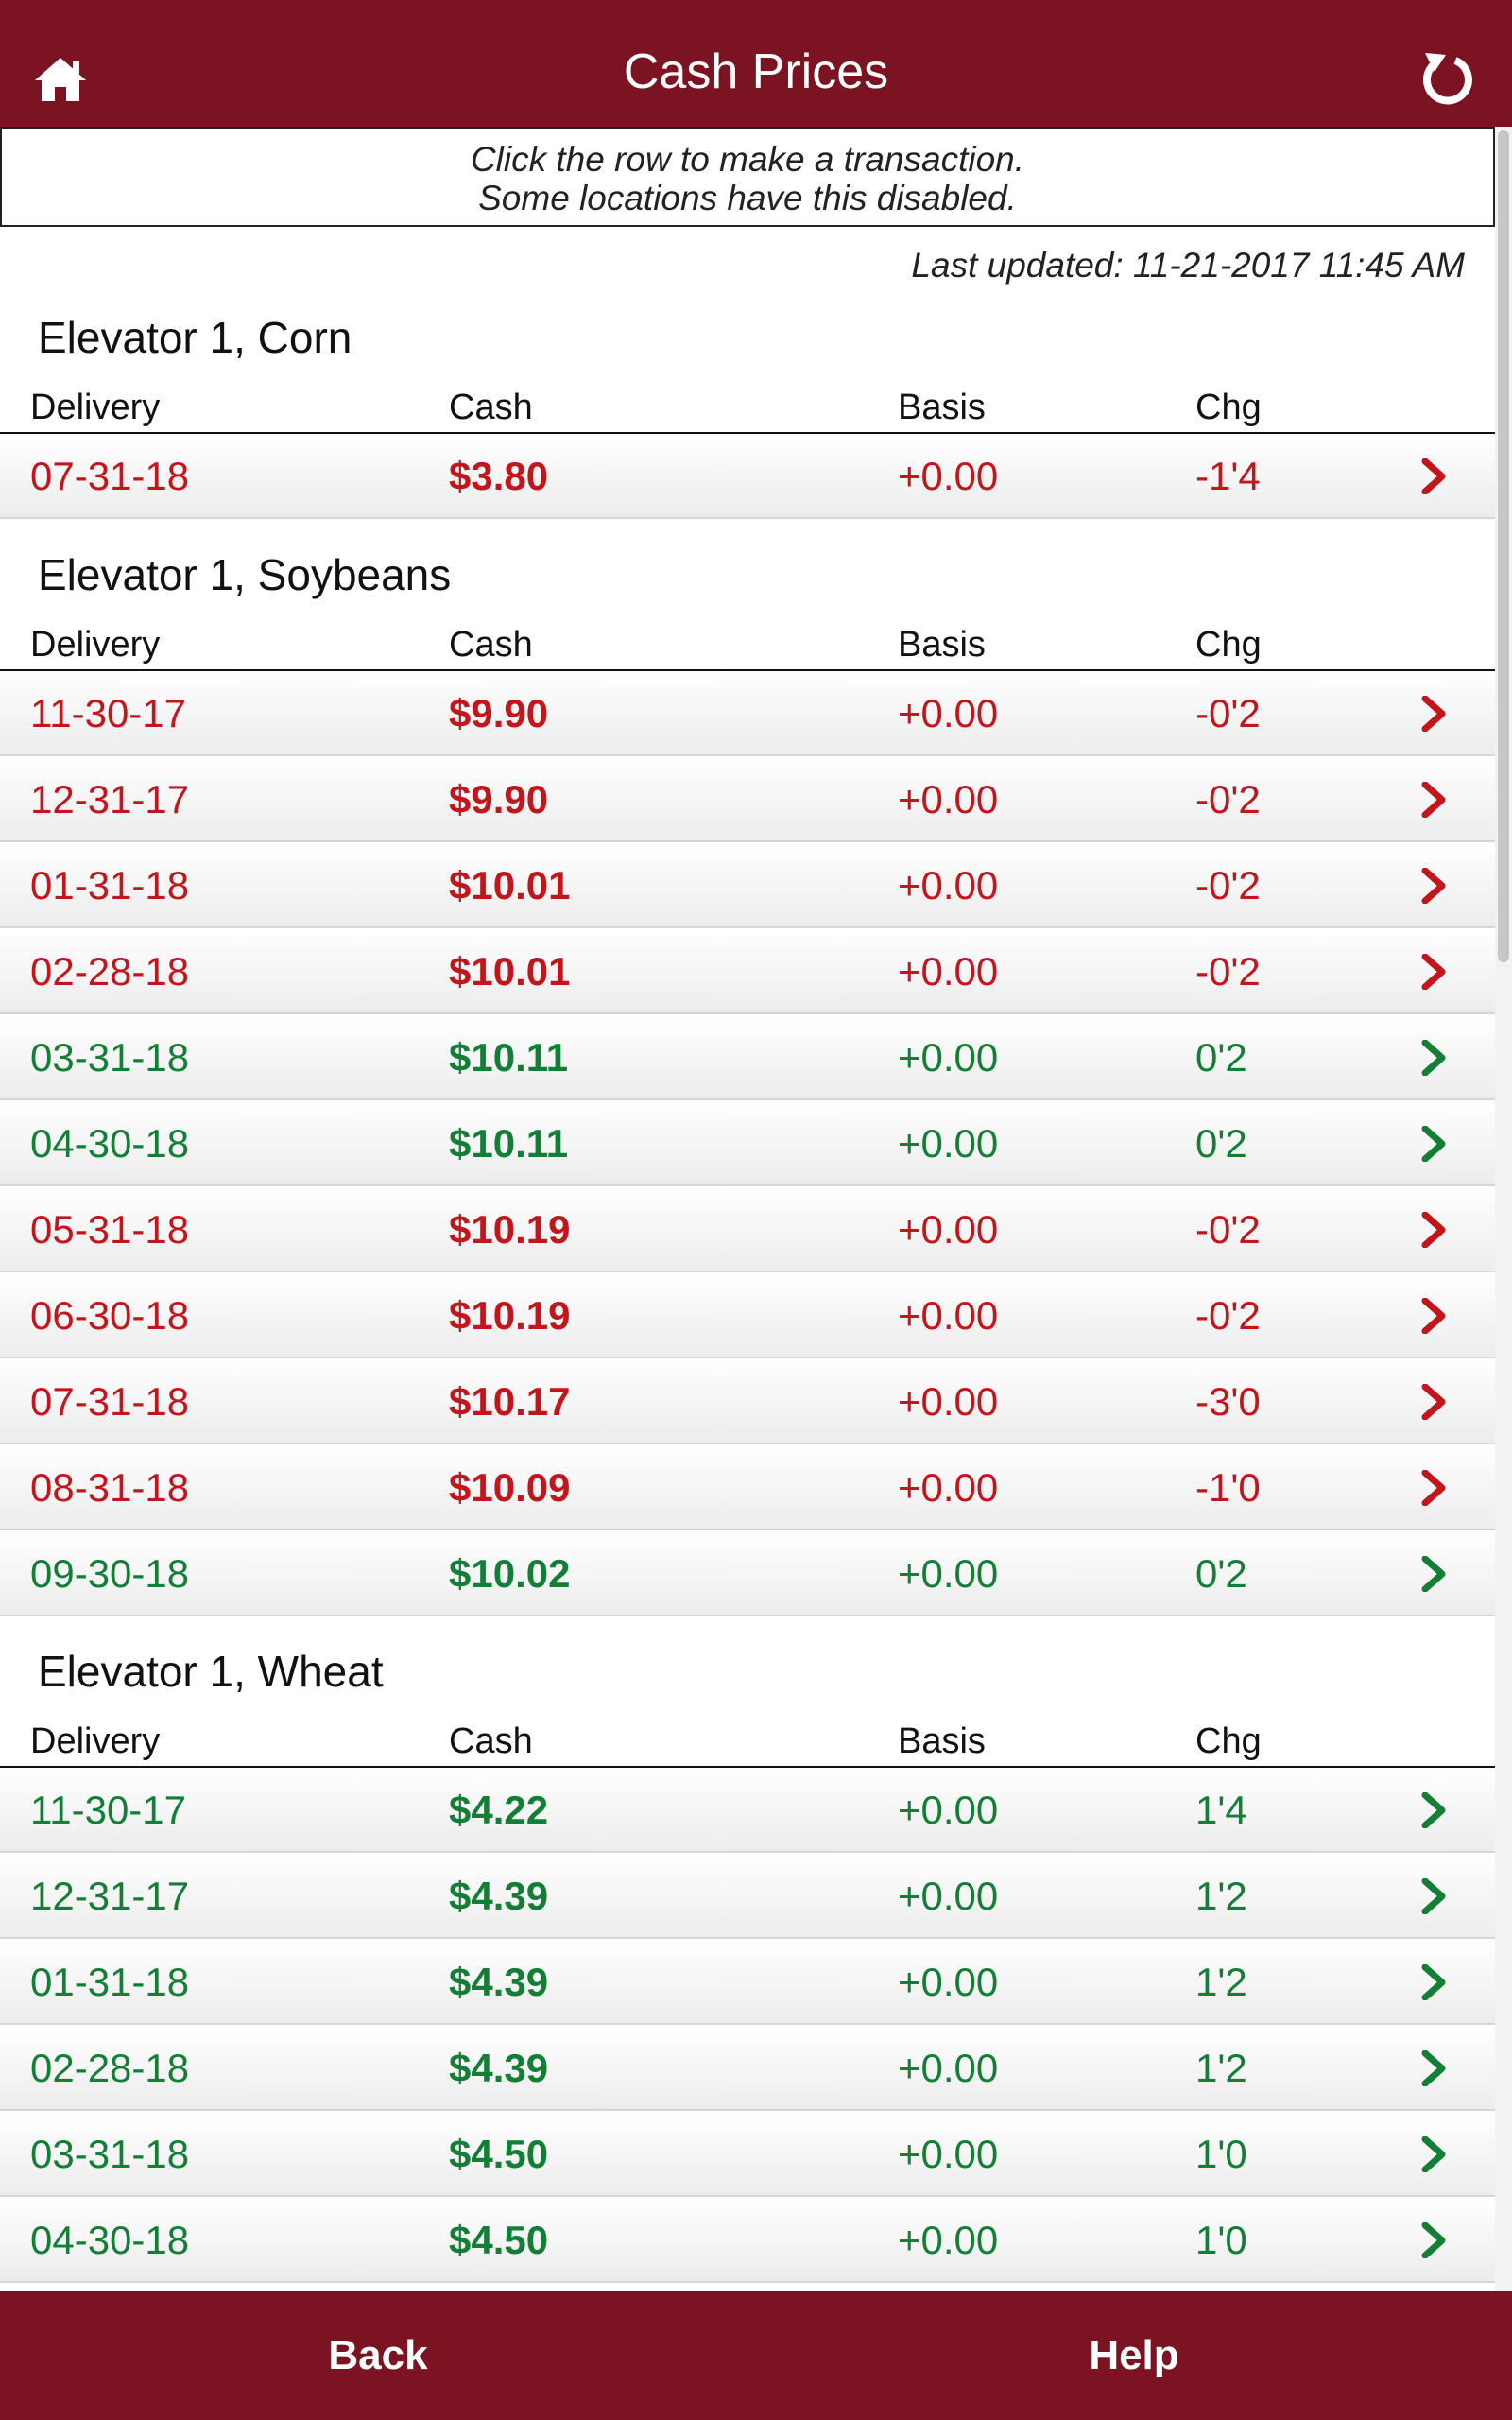 Image resolution: width=1512 pixels, height=2420 pixels. Describe the element at coordinates (60, 79) in the screenshot. I see `home-button` at that location.